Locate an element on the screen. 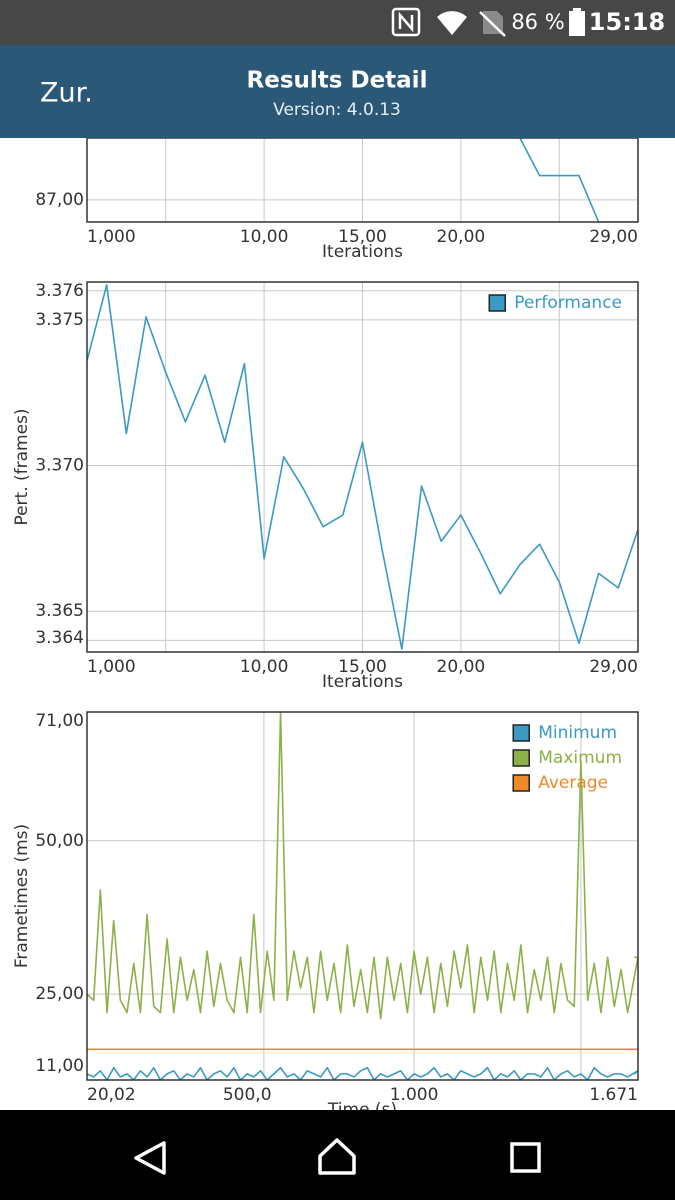 This screenshot has height=1200, width=675. y-tick-label: 25,00 is located at coordinates (59, 994).